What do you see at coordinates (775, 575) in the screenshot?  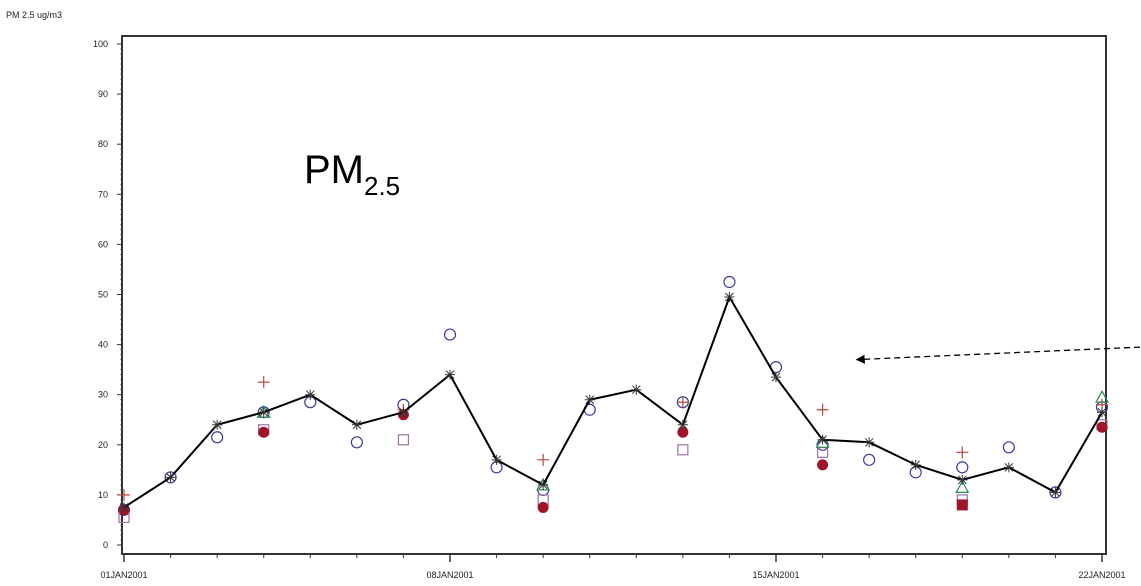 I see `x-tick-label: 15JAN2001` at bounding box center [775, 575].